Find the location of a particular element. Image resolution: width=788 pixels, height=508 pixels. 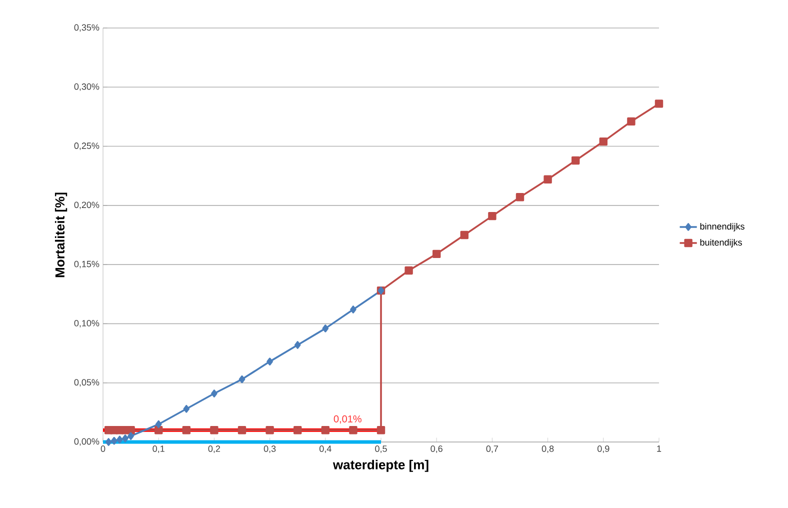

x-tick-label: 1 is located at coordinates (659, 449).